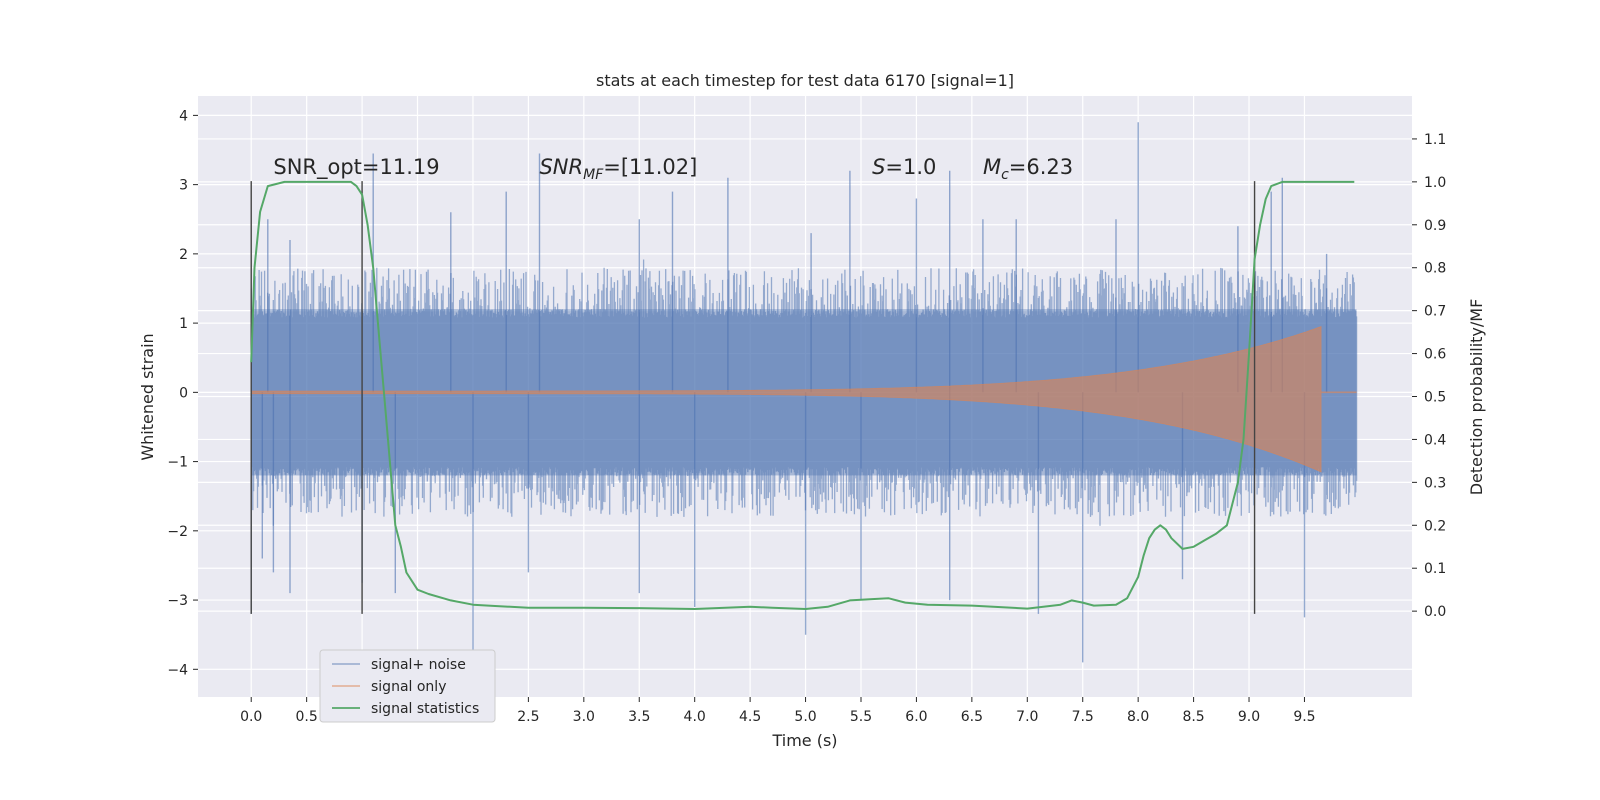 This screenshot has height=800, width=1600. Describe the element at coordinates (1083, 717) in the screenshot. I see `x-tick-label-15: 7.5` at that location.